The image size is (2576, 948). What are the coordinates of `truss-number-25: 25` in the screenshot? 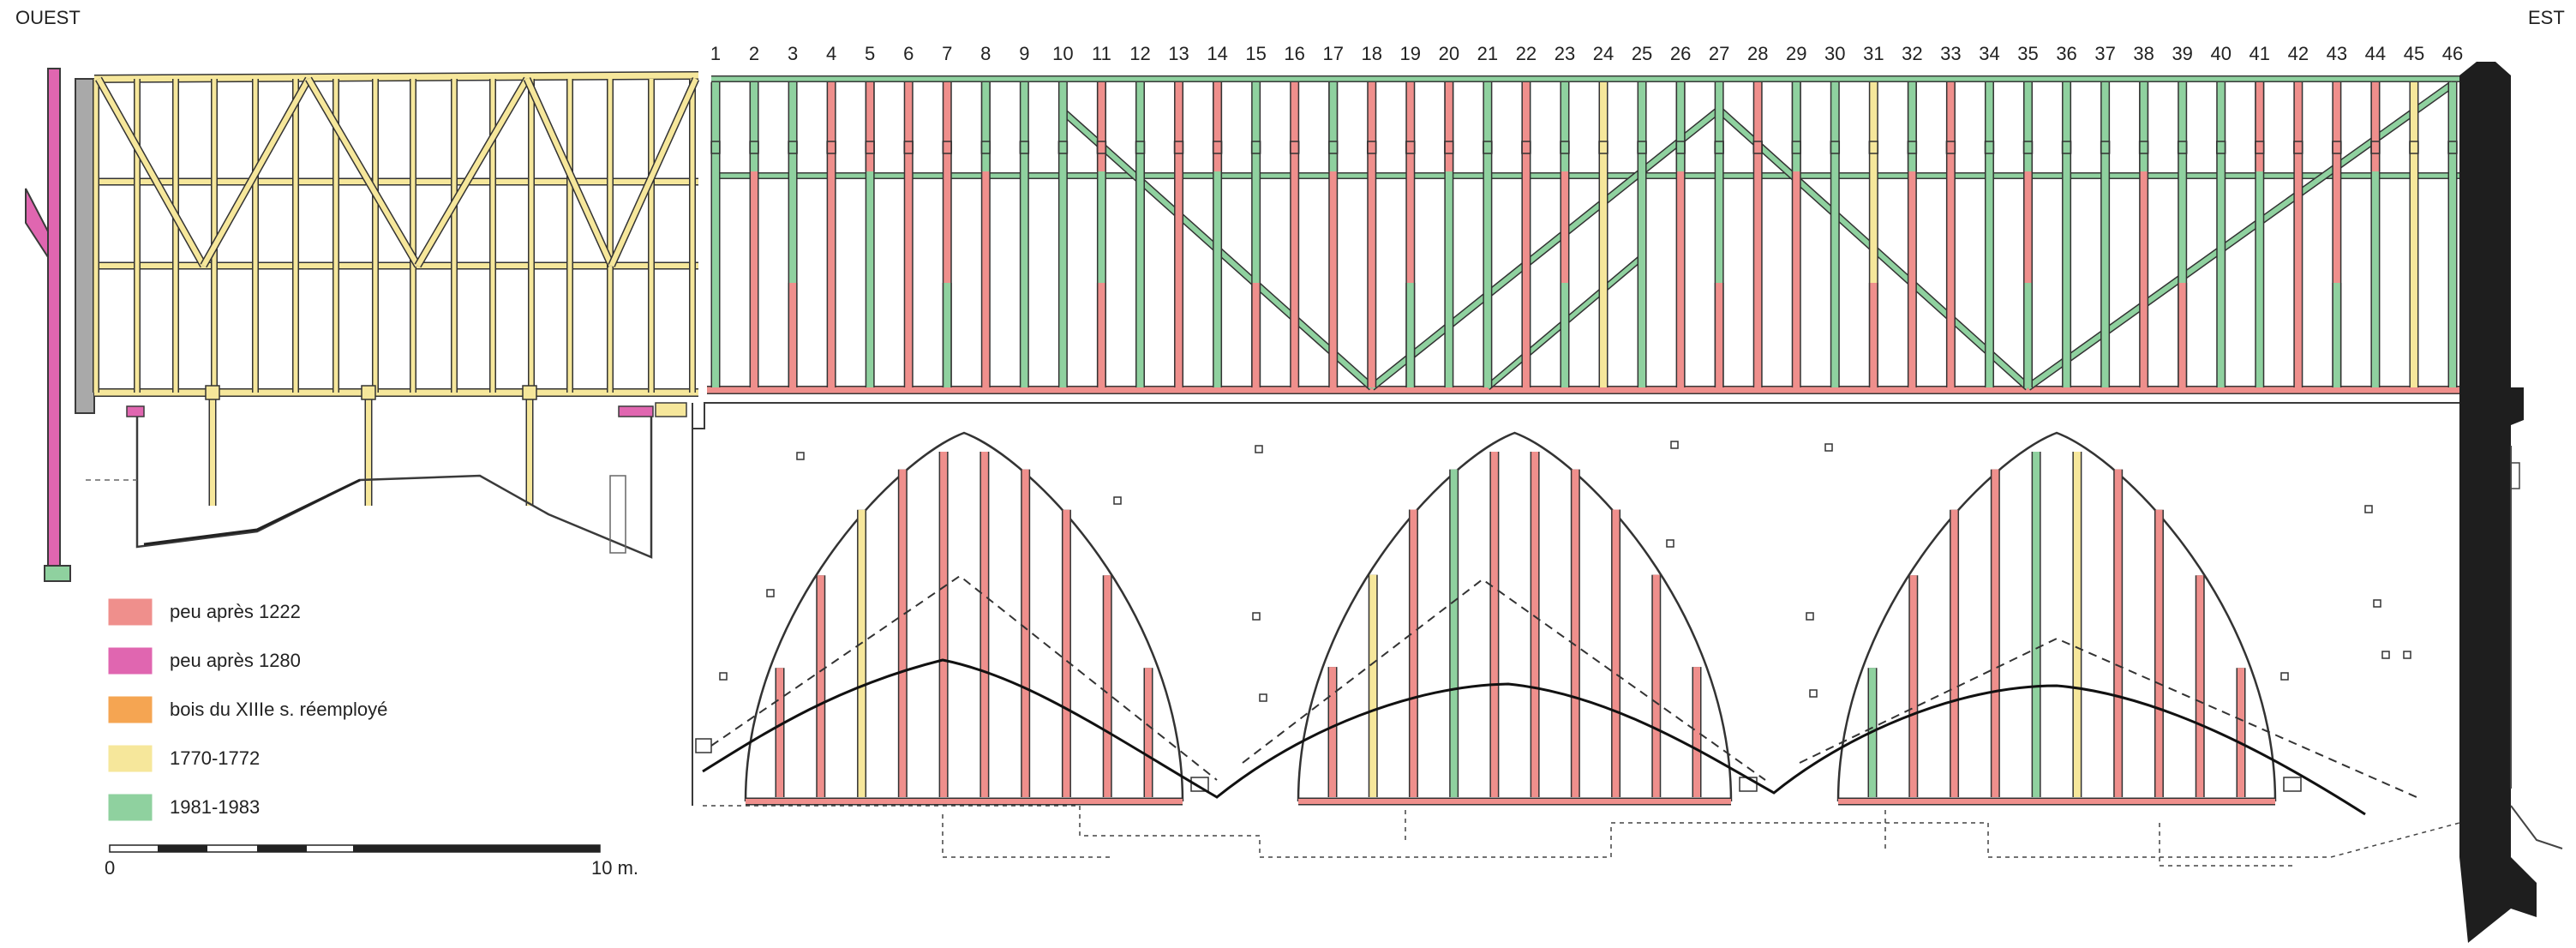 It's located at (1642, 53).